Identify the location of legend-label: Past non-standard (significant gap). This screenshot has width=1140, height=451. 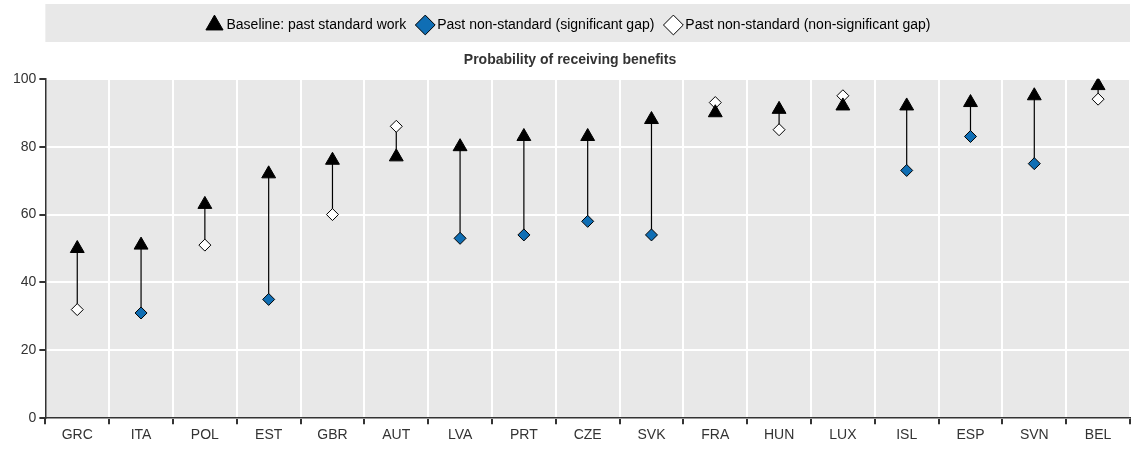
(546, 23).